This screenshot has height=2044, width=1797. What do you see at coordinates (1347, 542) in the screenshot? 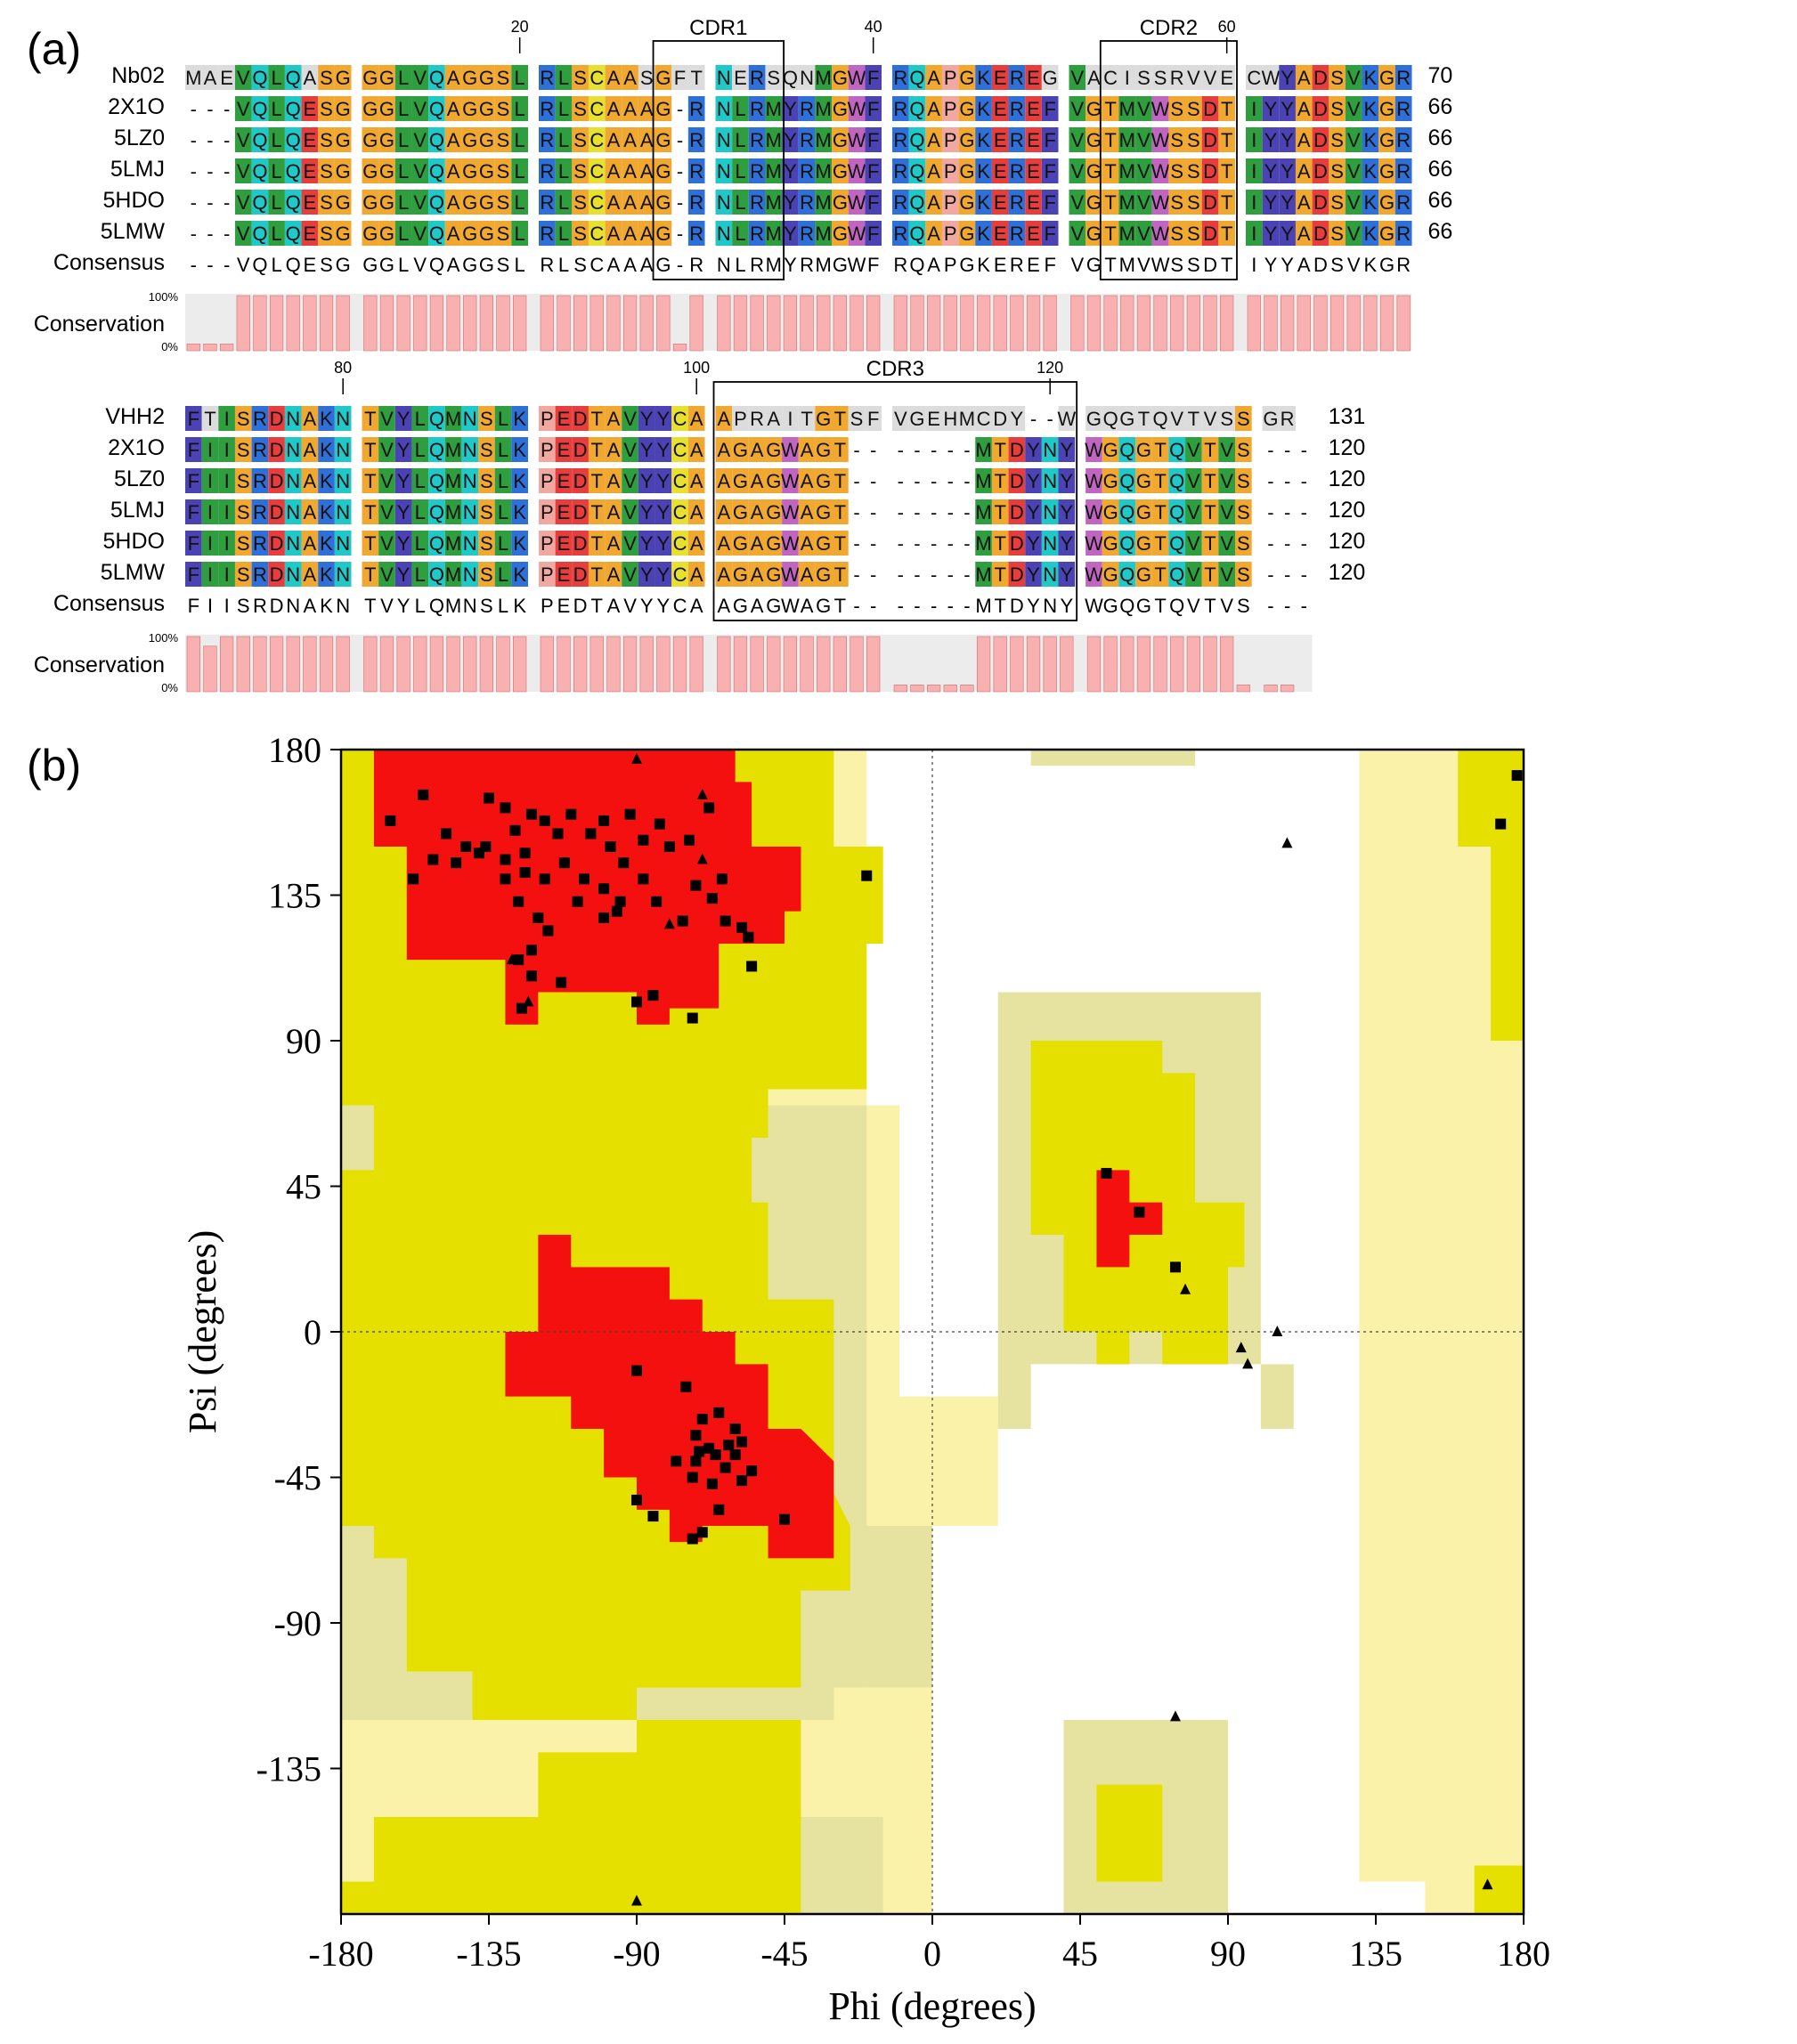
I see `sequence-count: 120` at bounding box center [1347, 542].